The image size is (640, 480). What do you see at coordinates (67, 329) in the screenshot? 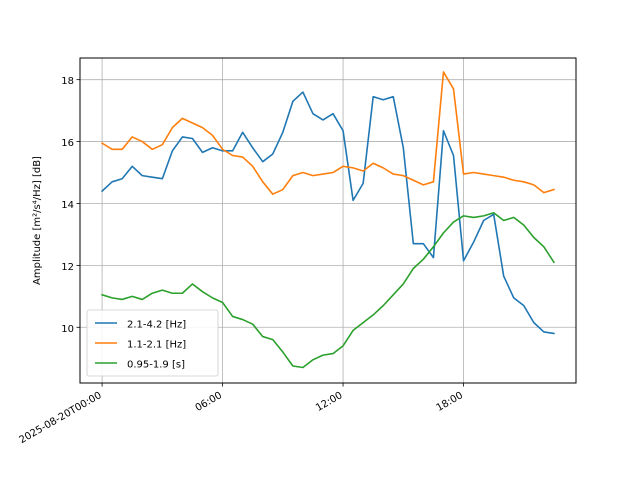
I see `y-tick-label: 10` at bounding box center [67, 329].